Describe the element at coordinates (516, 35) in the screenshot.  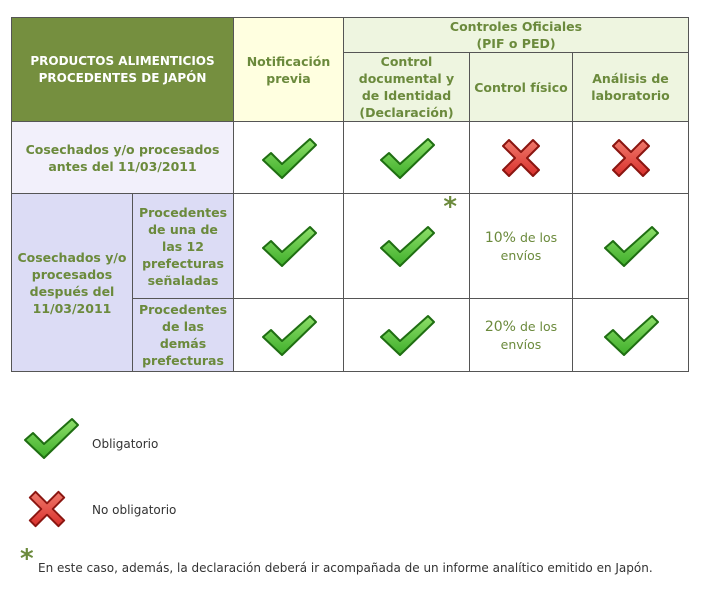
I see `controles-header: Controles Oficiales (PIF o PED)` at that location.